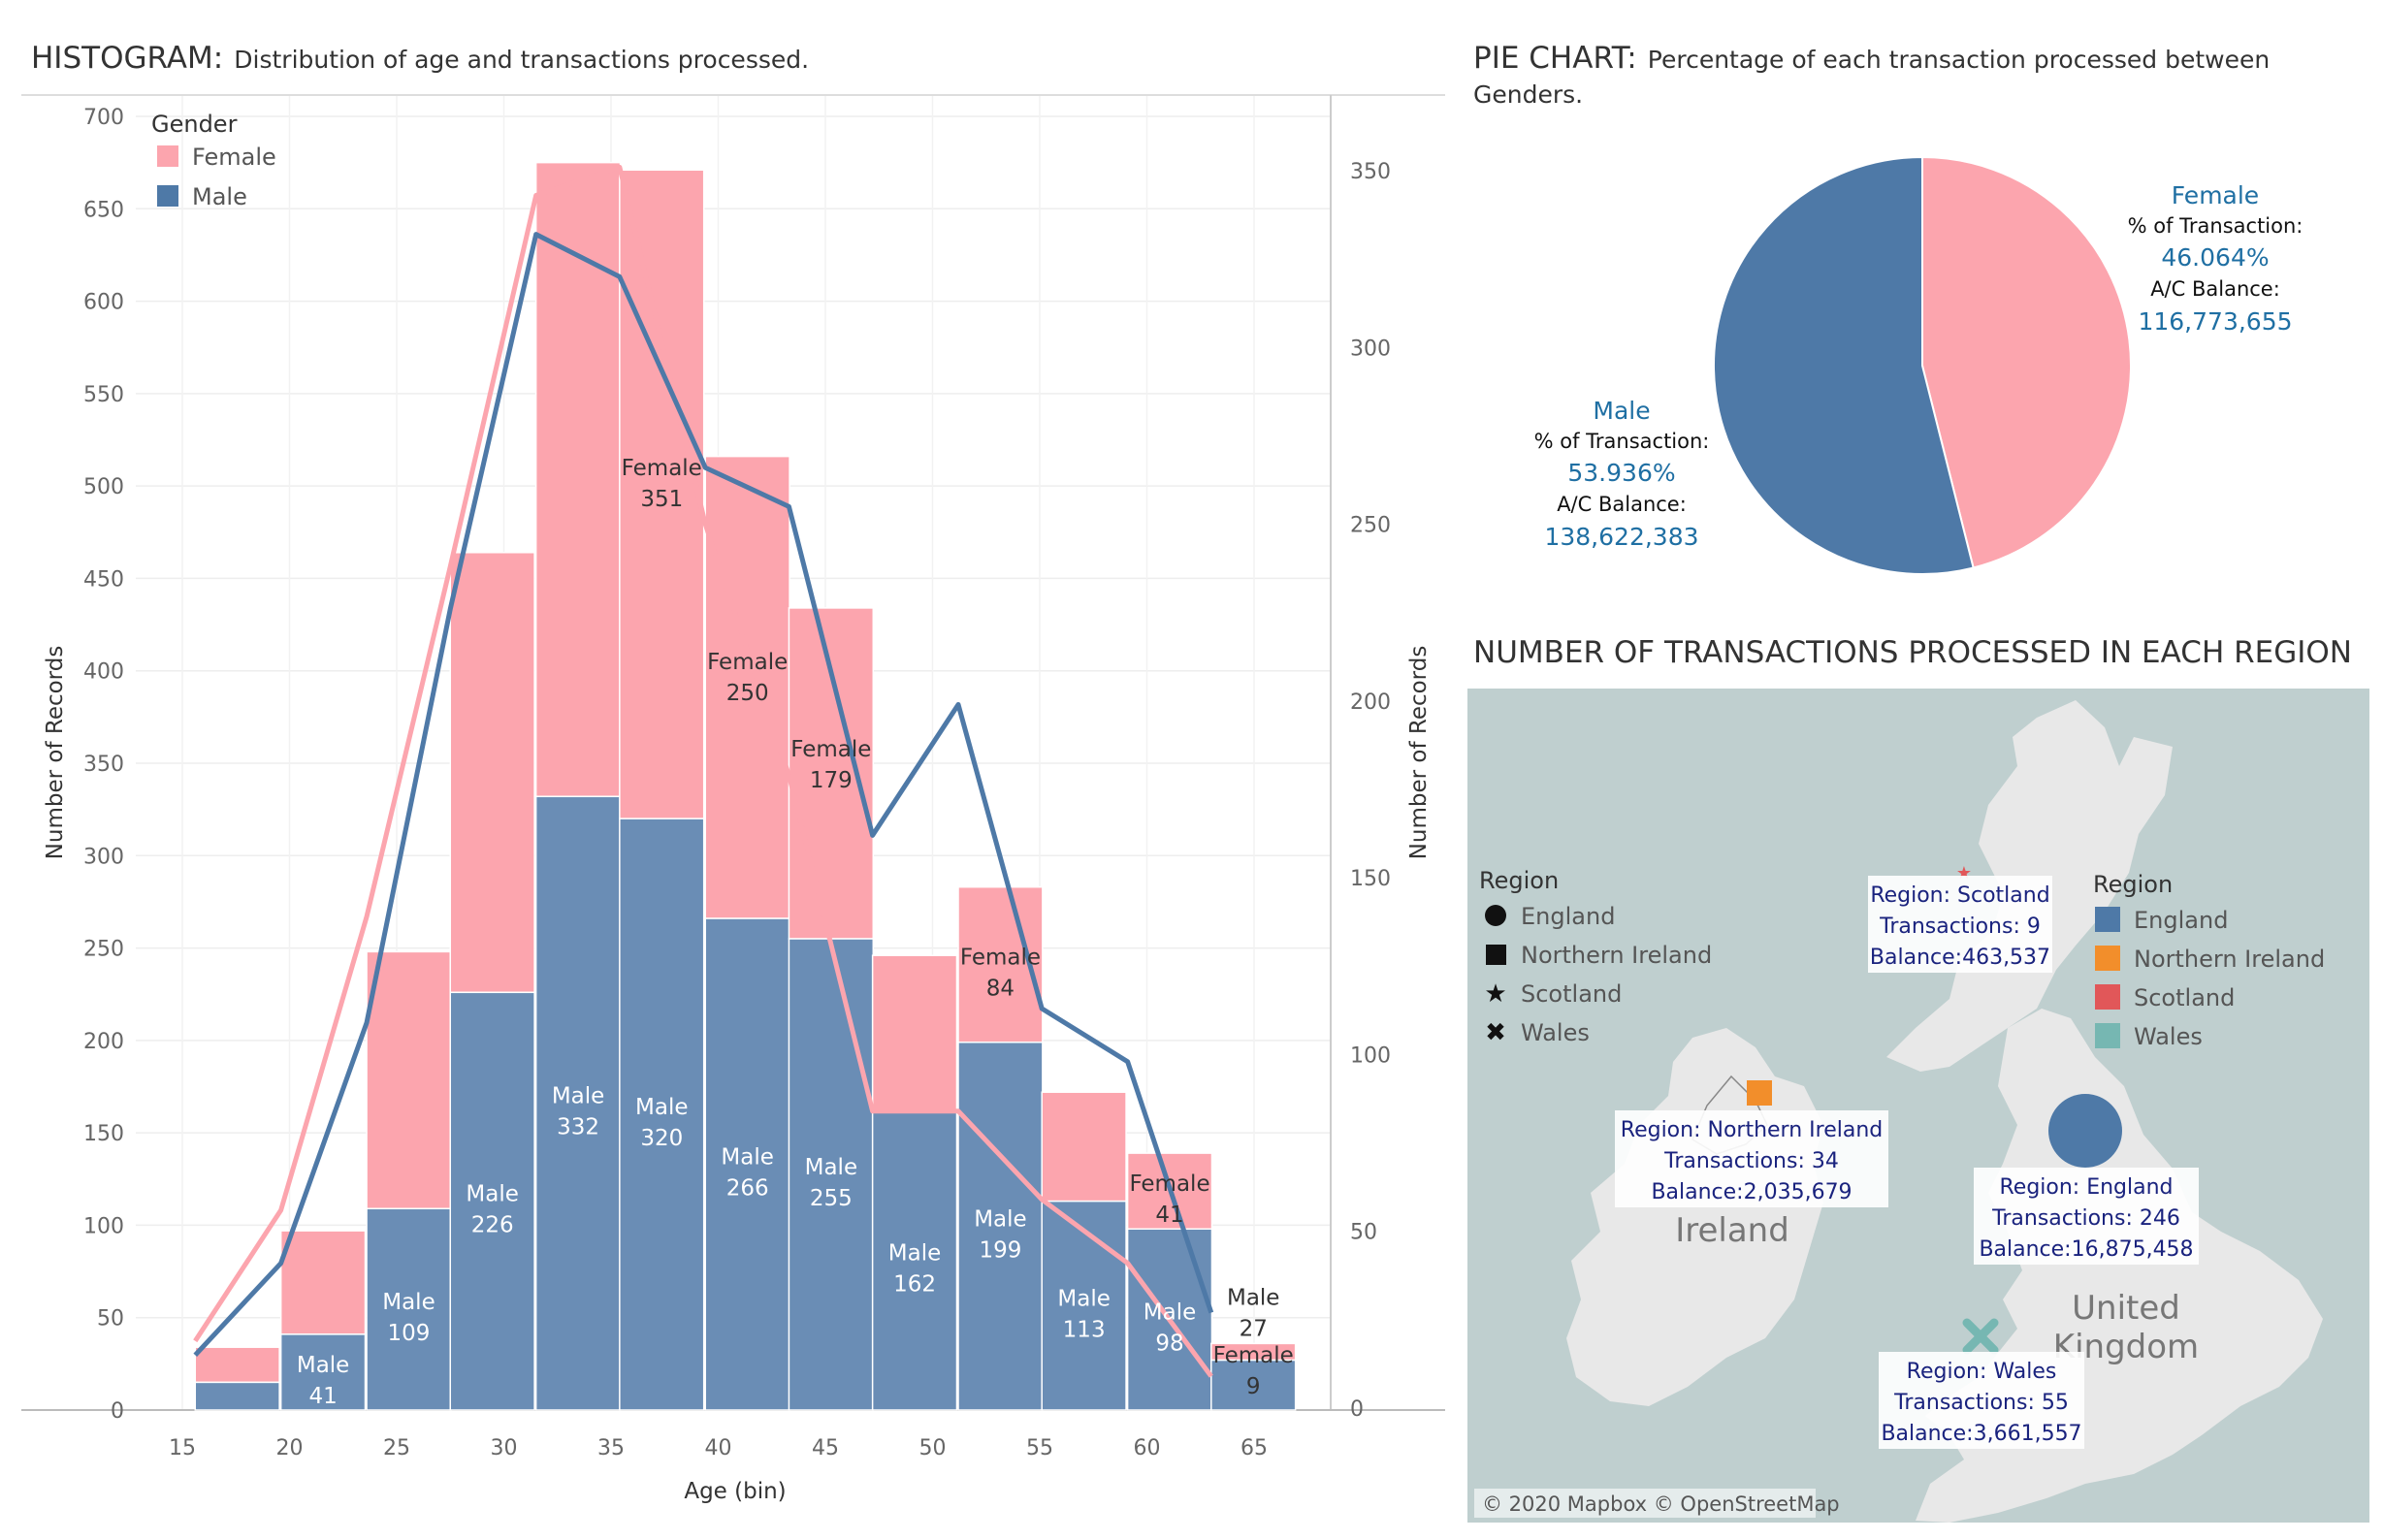 The image size is (2384, 1540). What do you see at coordinates (182, 1448) in the screenshot?
I see `x-tick-label: 15` at bounding box center [182, 1448].